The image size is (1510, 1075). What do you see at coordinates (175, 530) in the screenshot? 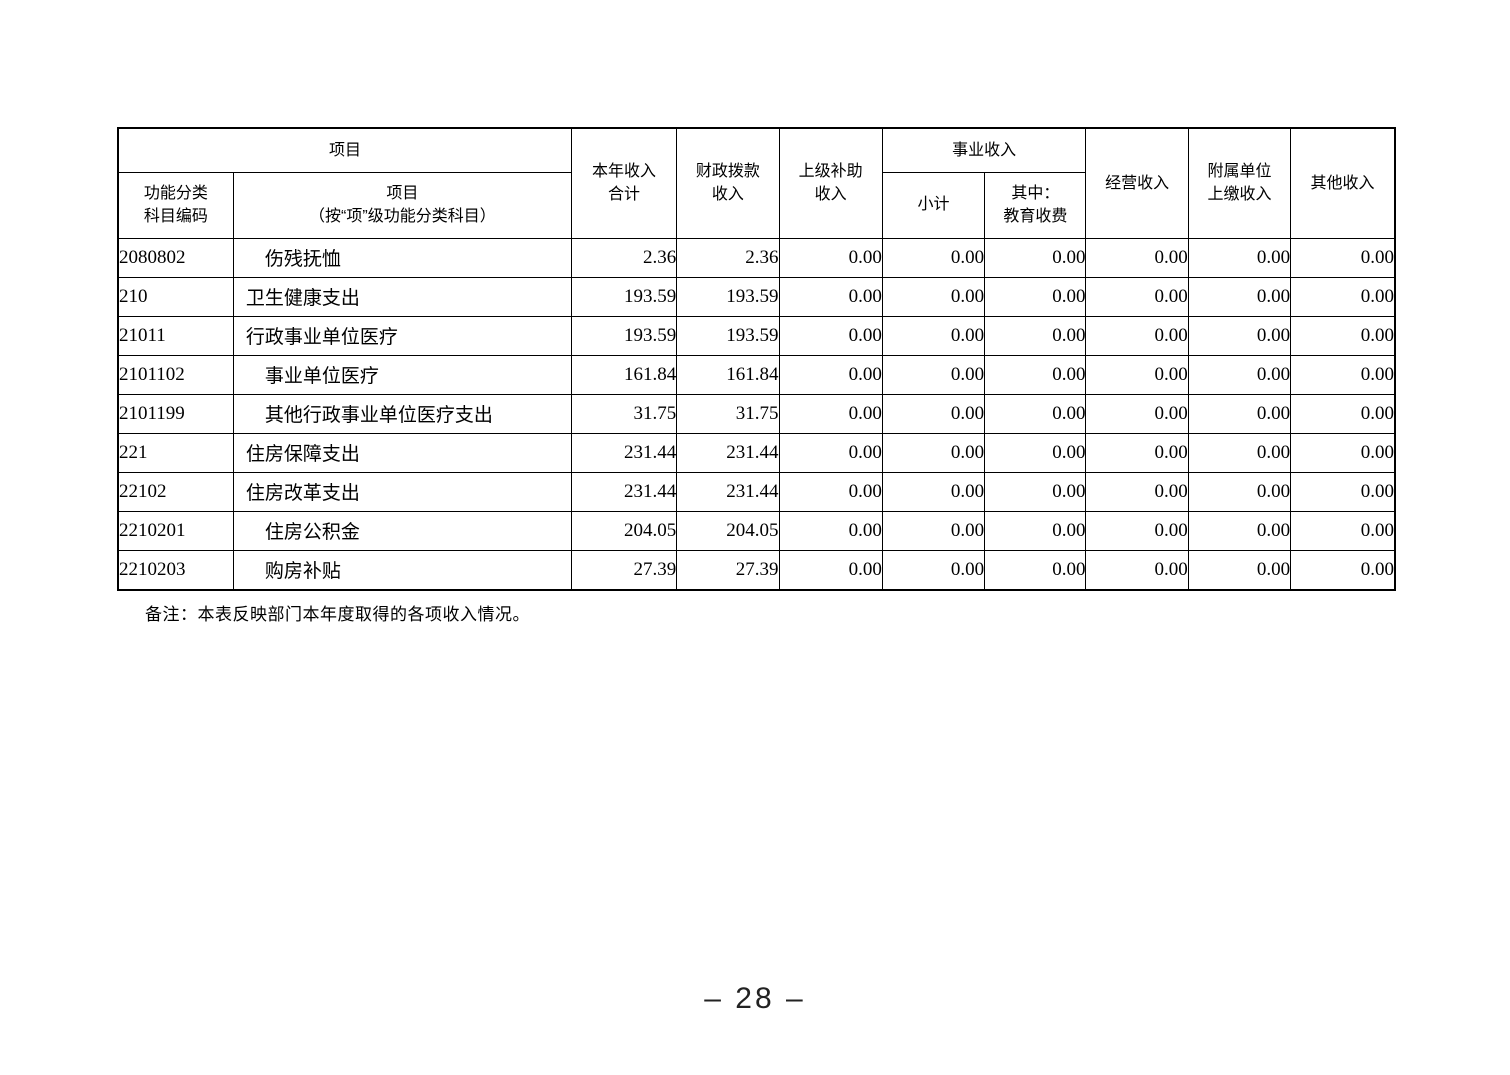
I see `row-function-code: 2210201` at bounding box center [175, 530].